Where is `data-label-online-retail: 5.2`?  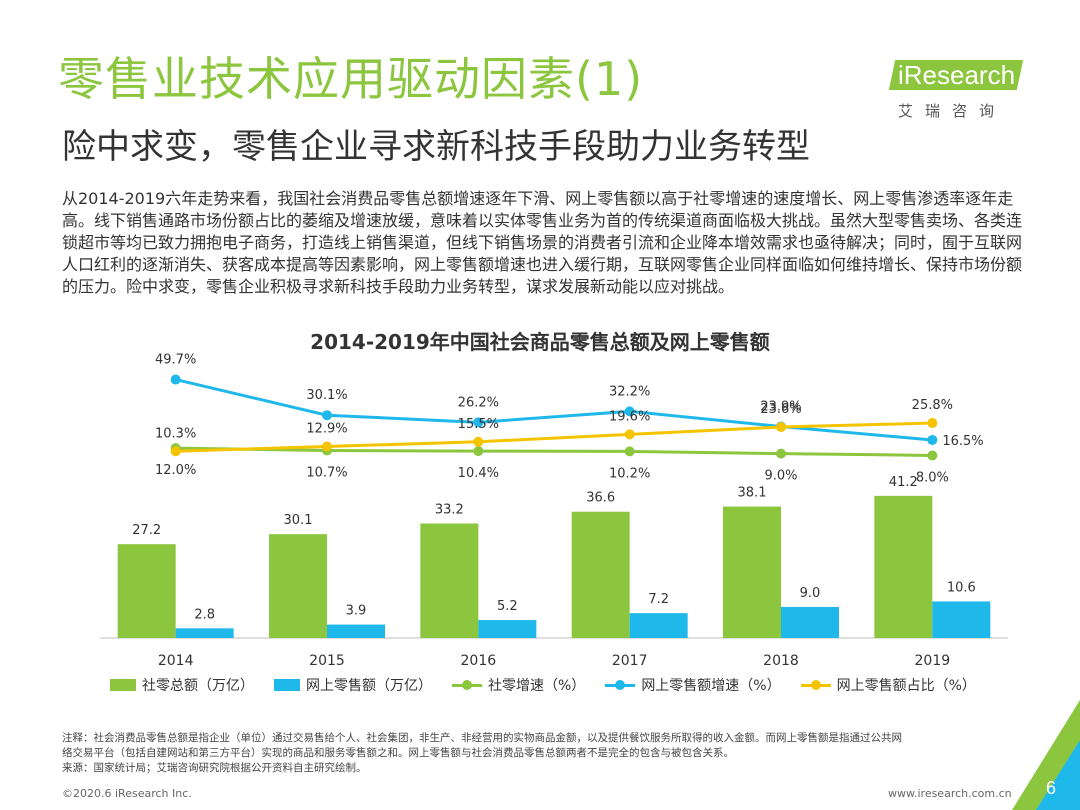 data-label-online-retail: 5.2 is located at coordinates (507, 606).